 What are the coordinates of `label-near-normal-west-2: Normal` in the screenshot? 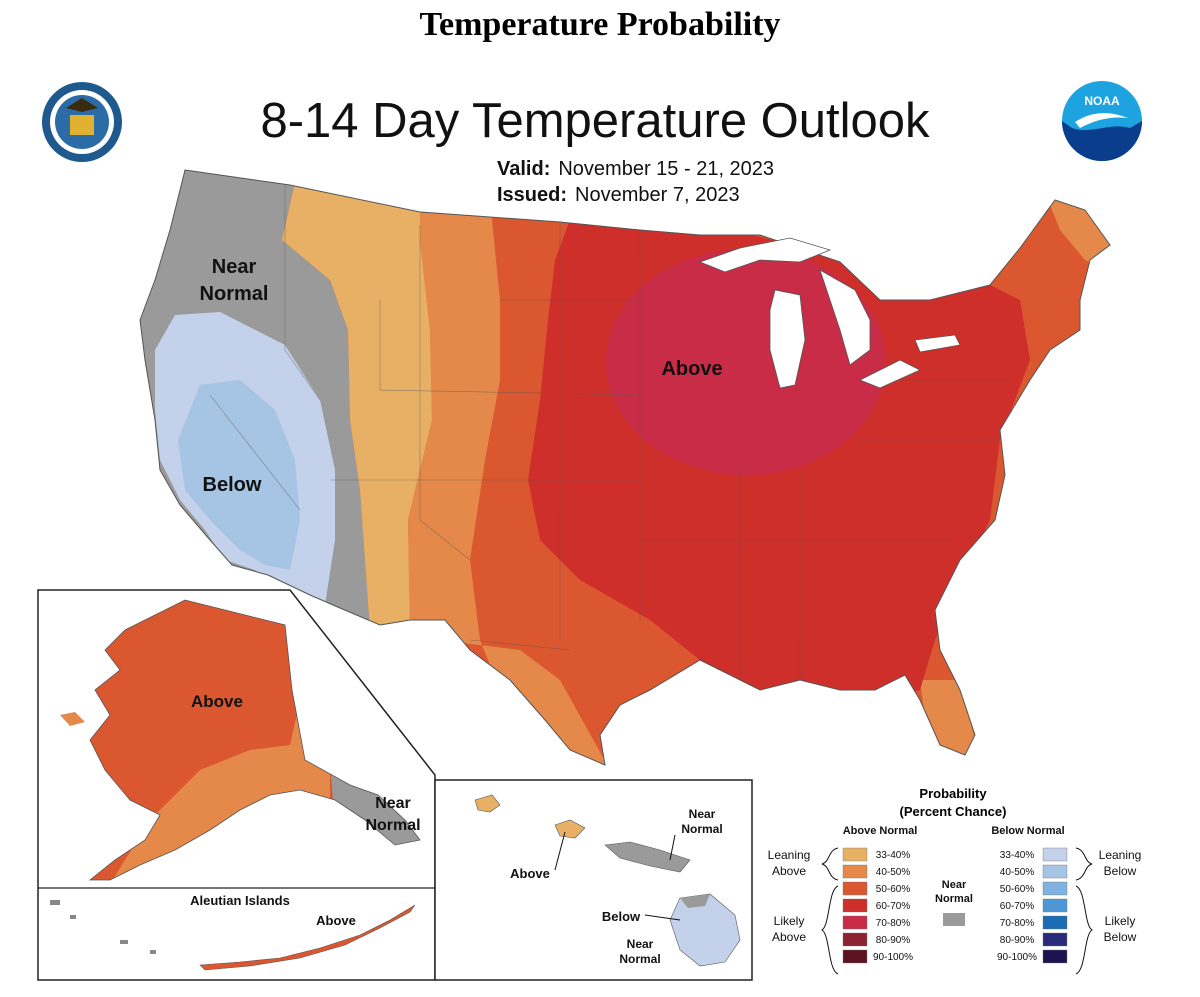 It's located at (234, 294).